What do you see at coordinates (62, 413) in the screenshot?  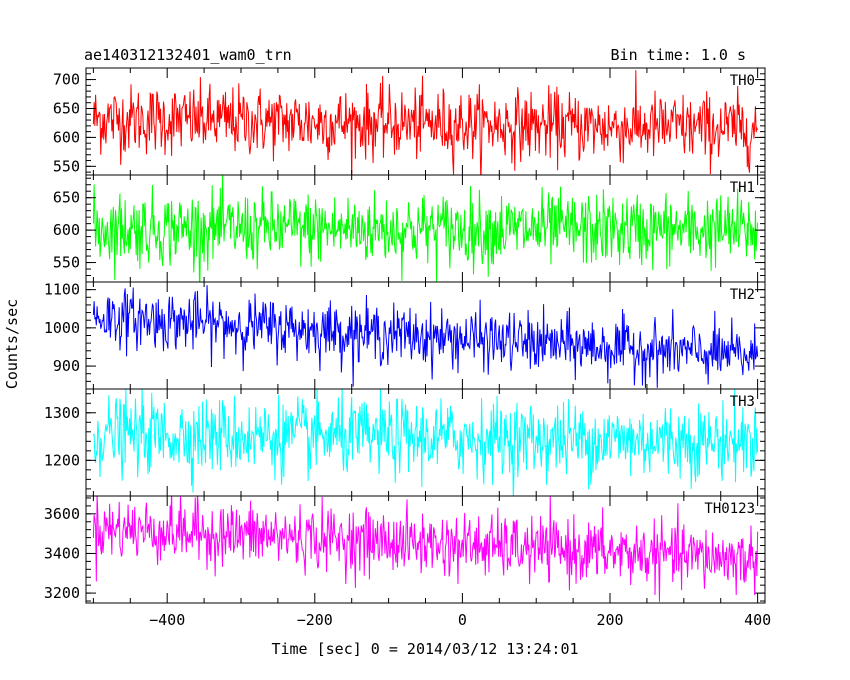 I see `y-tick-label: 1300` at bounding box center [62, 413].